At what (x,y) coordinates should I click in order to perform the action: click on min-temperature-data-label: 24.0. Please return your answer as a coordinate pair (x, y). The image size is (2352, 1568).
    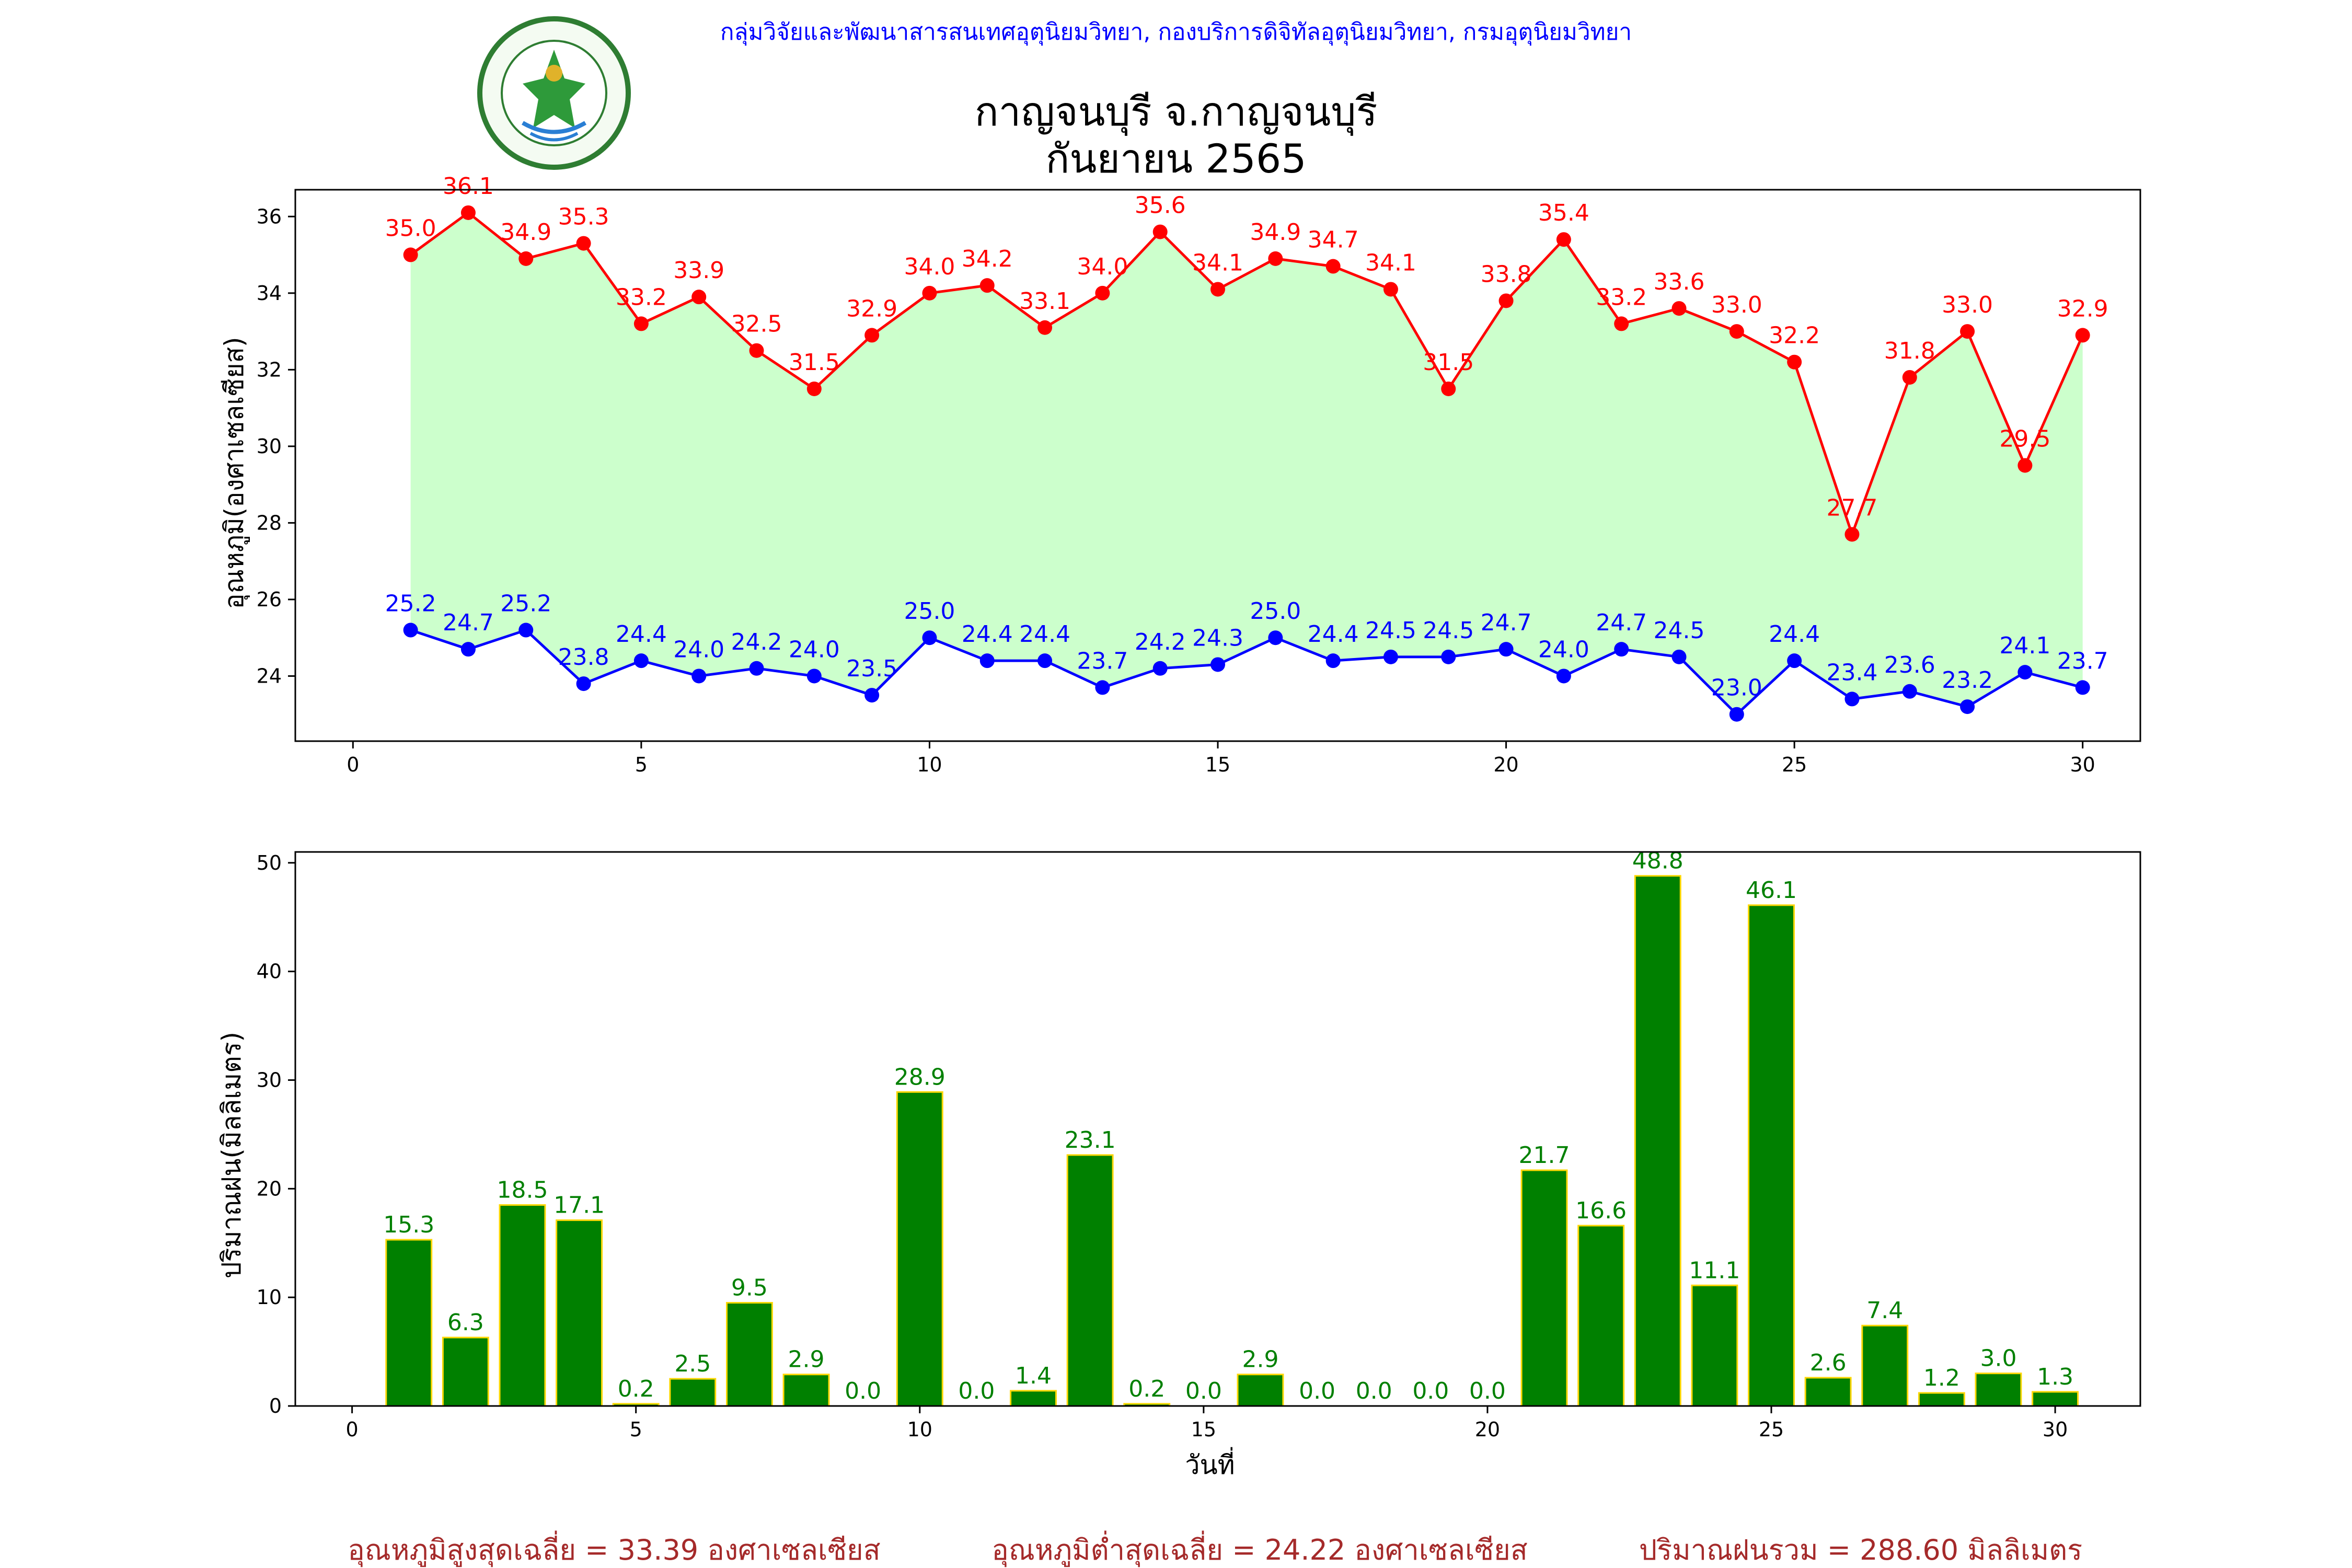
    Looking at the image, I should click on (698, 649).